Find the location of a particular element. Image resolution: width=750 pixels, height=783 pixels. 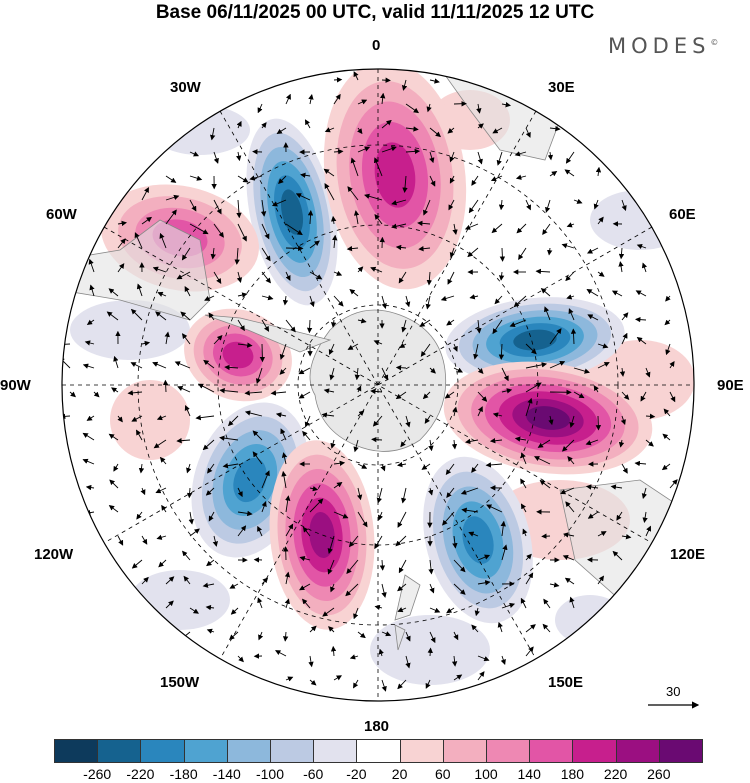

colorbar-tick-label: 20 is located at coordinates (399, 774).